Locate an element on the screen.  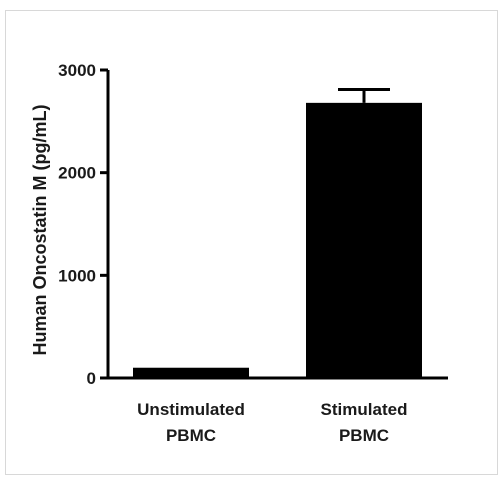
y-axis-label: Human Oncostatin M (pg/mL) is located at coordinates (40, 230).